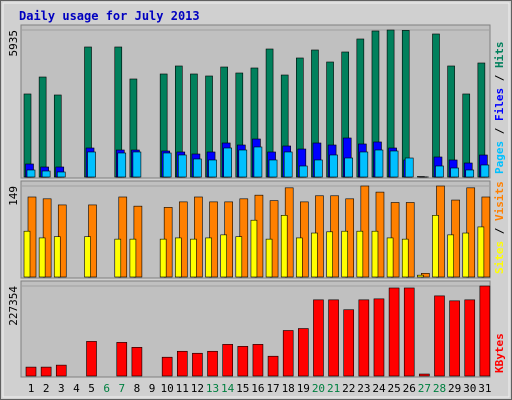 Image resolution: width=512 pixels, height=400 pixels. What do you see at coordinates (228, 388) in the screenshot?
I see `x-tick-label: 14` at bounding box center [228, 388].